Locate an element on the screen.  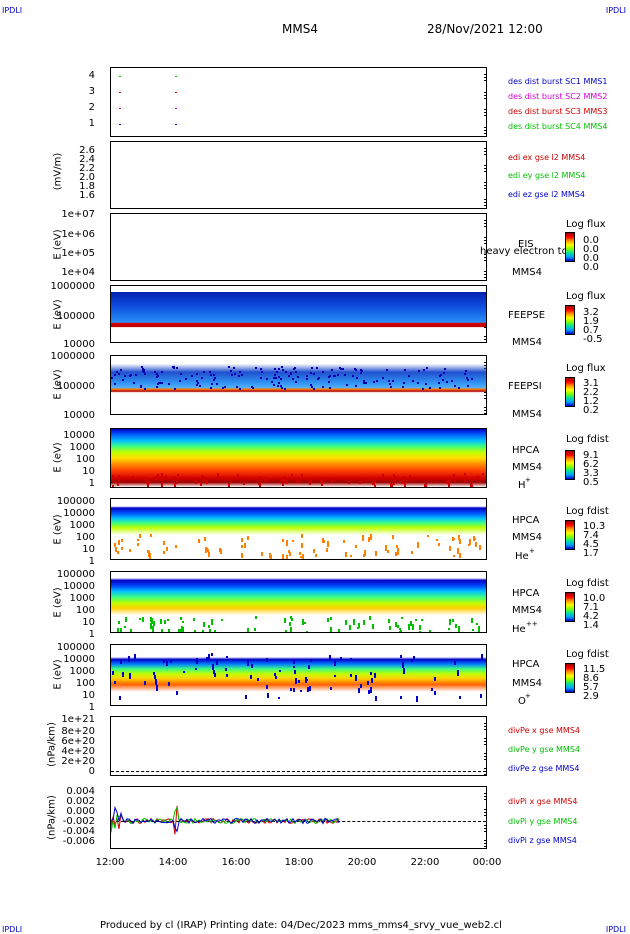
colorbar-title: Log fdist is located at coordinates (587, 583).